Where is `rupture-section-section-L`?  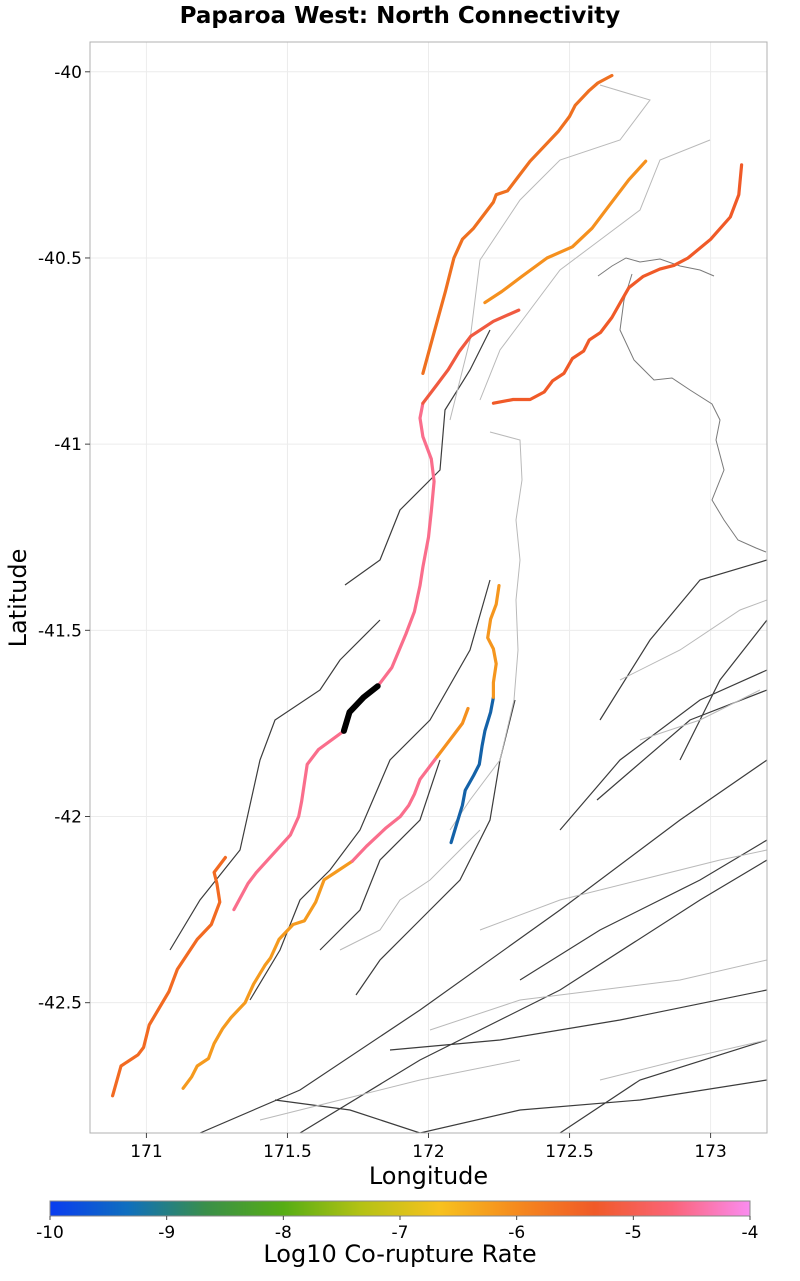 rupture-section-section-L is located at coordinates (493, 641).